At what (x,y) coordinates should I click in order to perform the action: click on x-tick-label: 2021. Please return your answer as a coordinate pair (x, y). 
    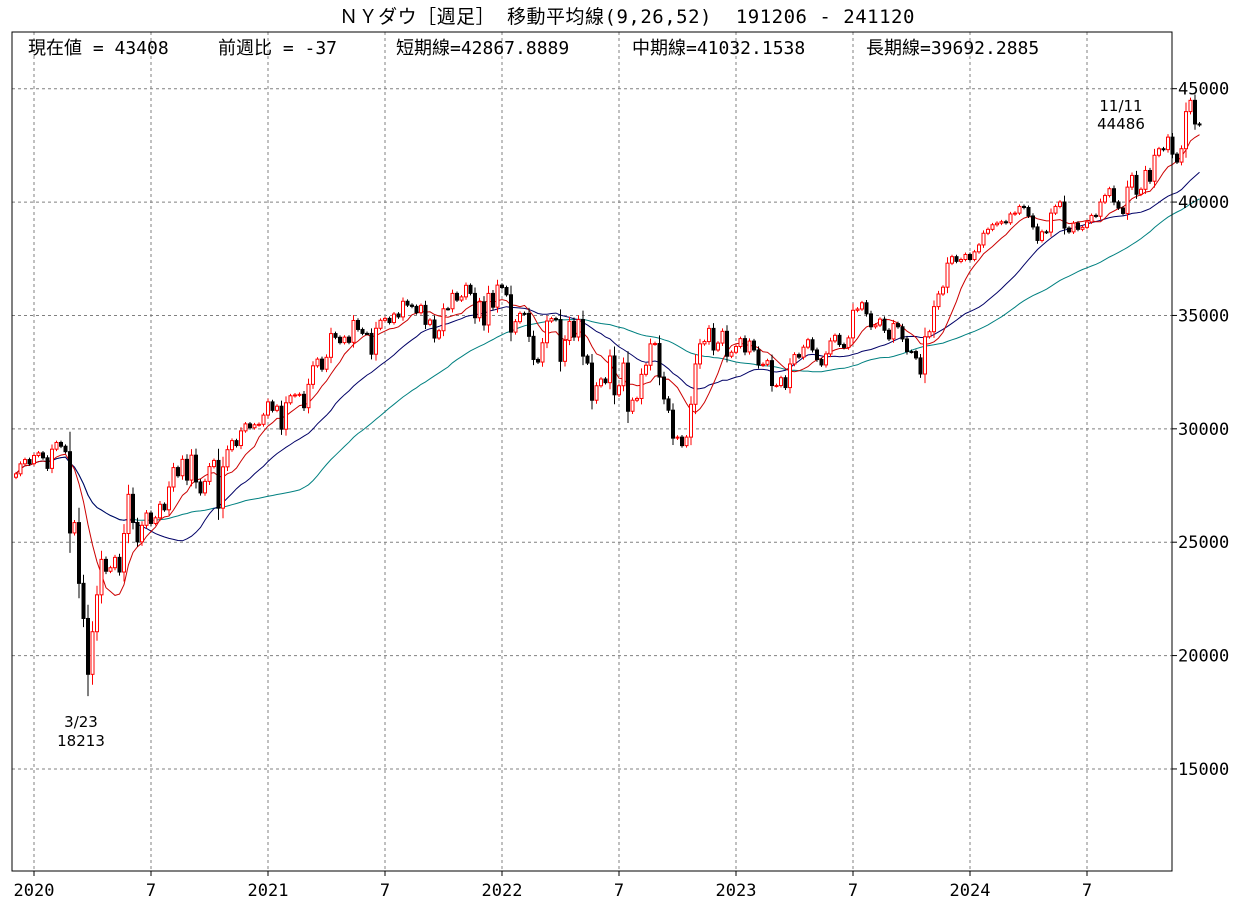
    Looking at the image, I should click on (268, 891).